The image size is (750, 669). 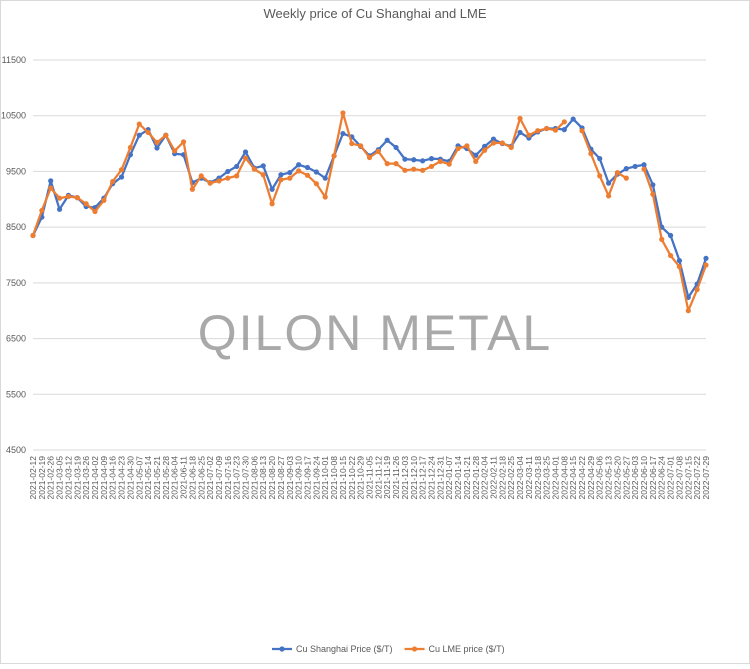 What do you see at coordinates (476, 478) in the screenshot?
I see `x-tick-label: 2022-01-28` at bounding box center [476, 478].